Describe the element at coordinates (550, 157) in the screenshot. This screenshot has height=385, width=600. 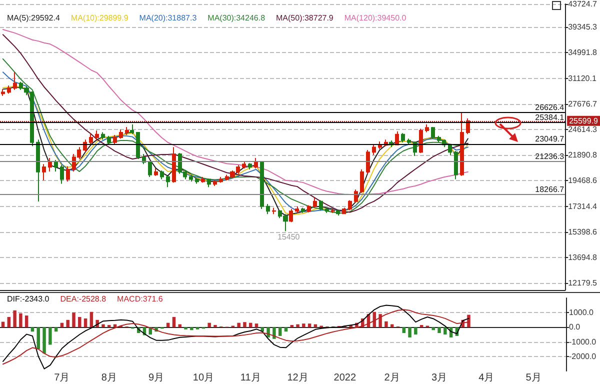
I see `ref-line-label: 21236.3` at that location.